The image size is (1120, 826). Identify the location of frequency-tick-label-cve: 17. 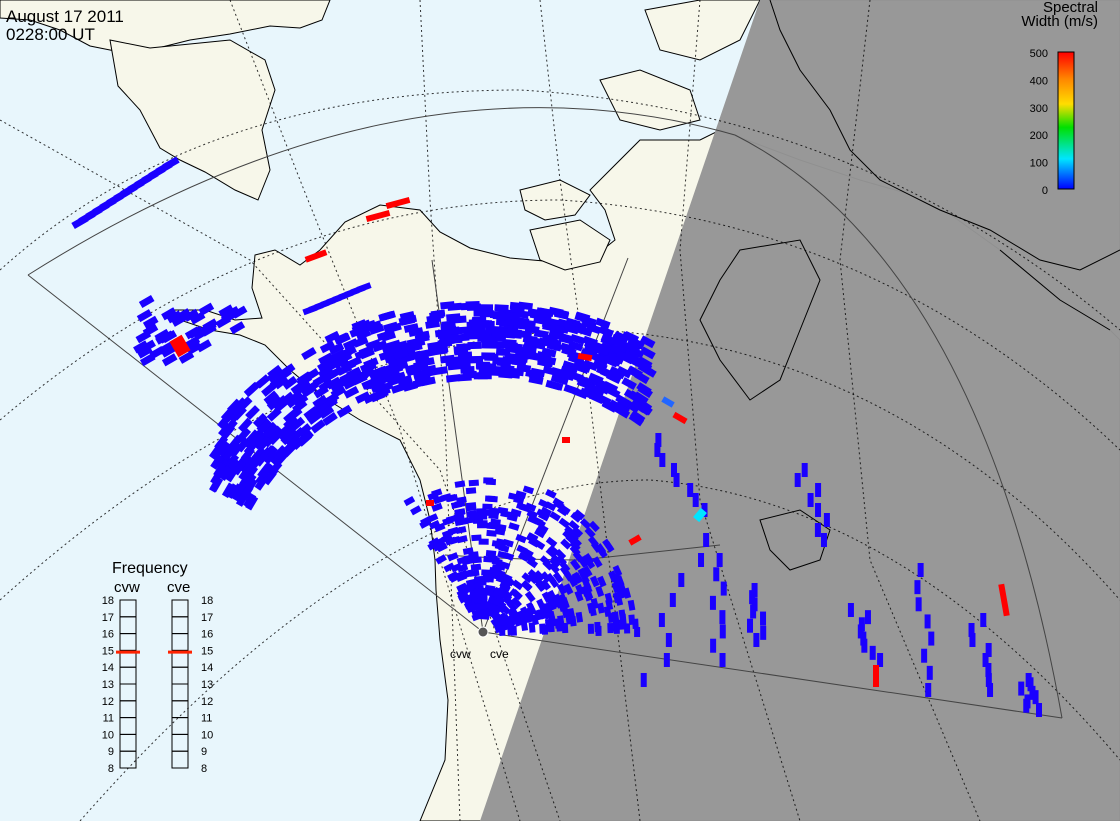
(207, 618).